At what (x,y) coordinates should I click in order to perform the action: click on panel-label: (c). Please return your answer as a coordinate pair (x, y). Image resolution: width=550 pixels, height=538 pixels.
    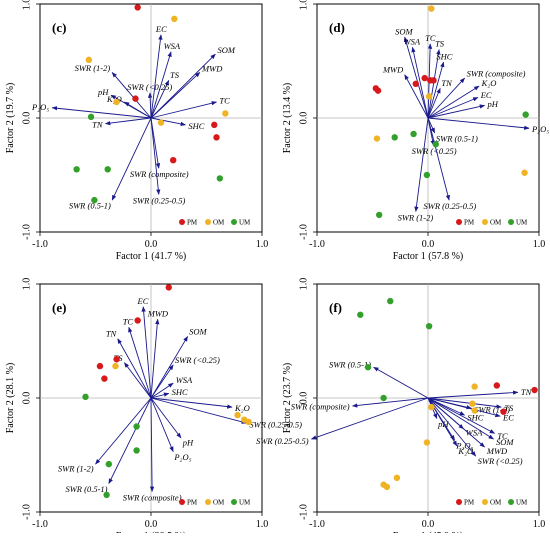
    Looking at the image, I should click on (59, 27).